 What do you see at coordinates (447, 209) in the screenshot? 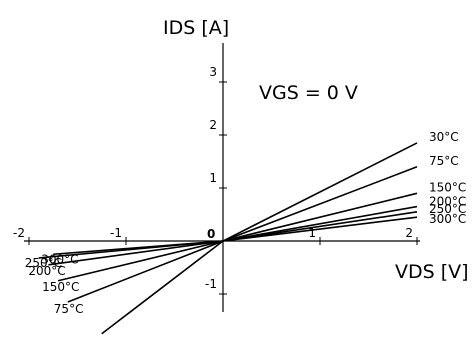
I see `series-label-right: 250°C` at bounding box center [447, 209].